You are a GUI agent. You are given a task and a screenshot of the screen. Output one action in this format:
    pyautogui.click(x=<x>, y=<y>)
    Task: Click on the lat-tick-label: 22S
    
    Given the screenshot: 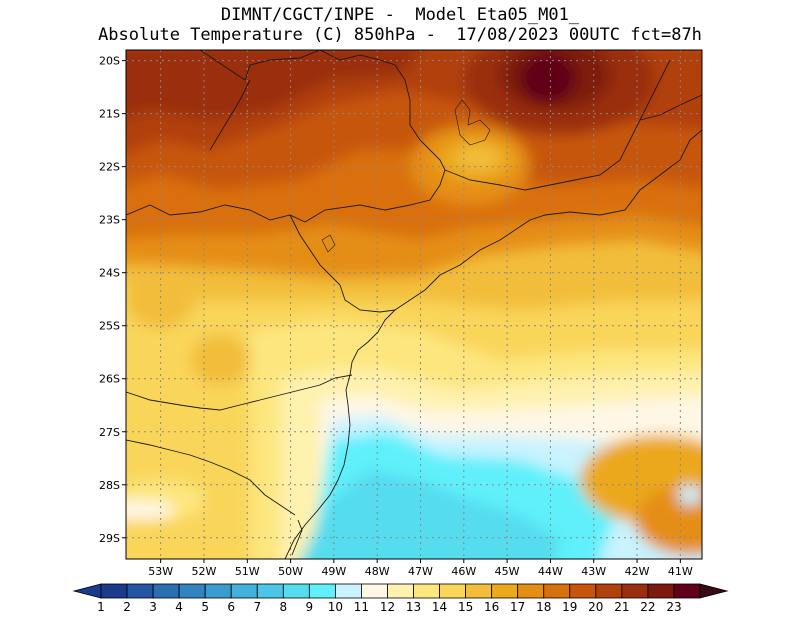 What is the action you would take?
    pyautogui.click(x=109, y=167)
    